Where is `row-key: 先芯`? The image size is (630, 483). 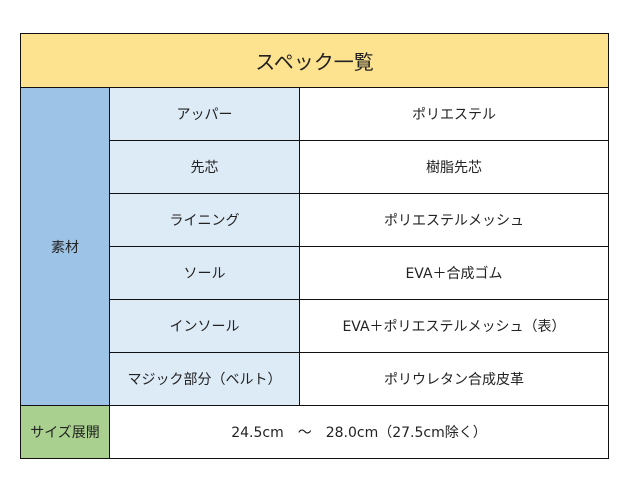
row-key: 先芯 is located at coordinates (204, 167).